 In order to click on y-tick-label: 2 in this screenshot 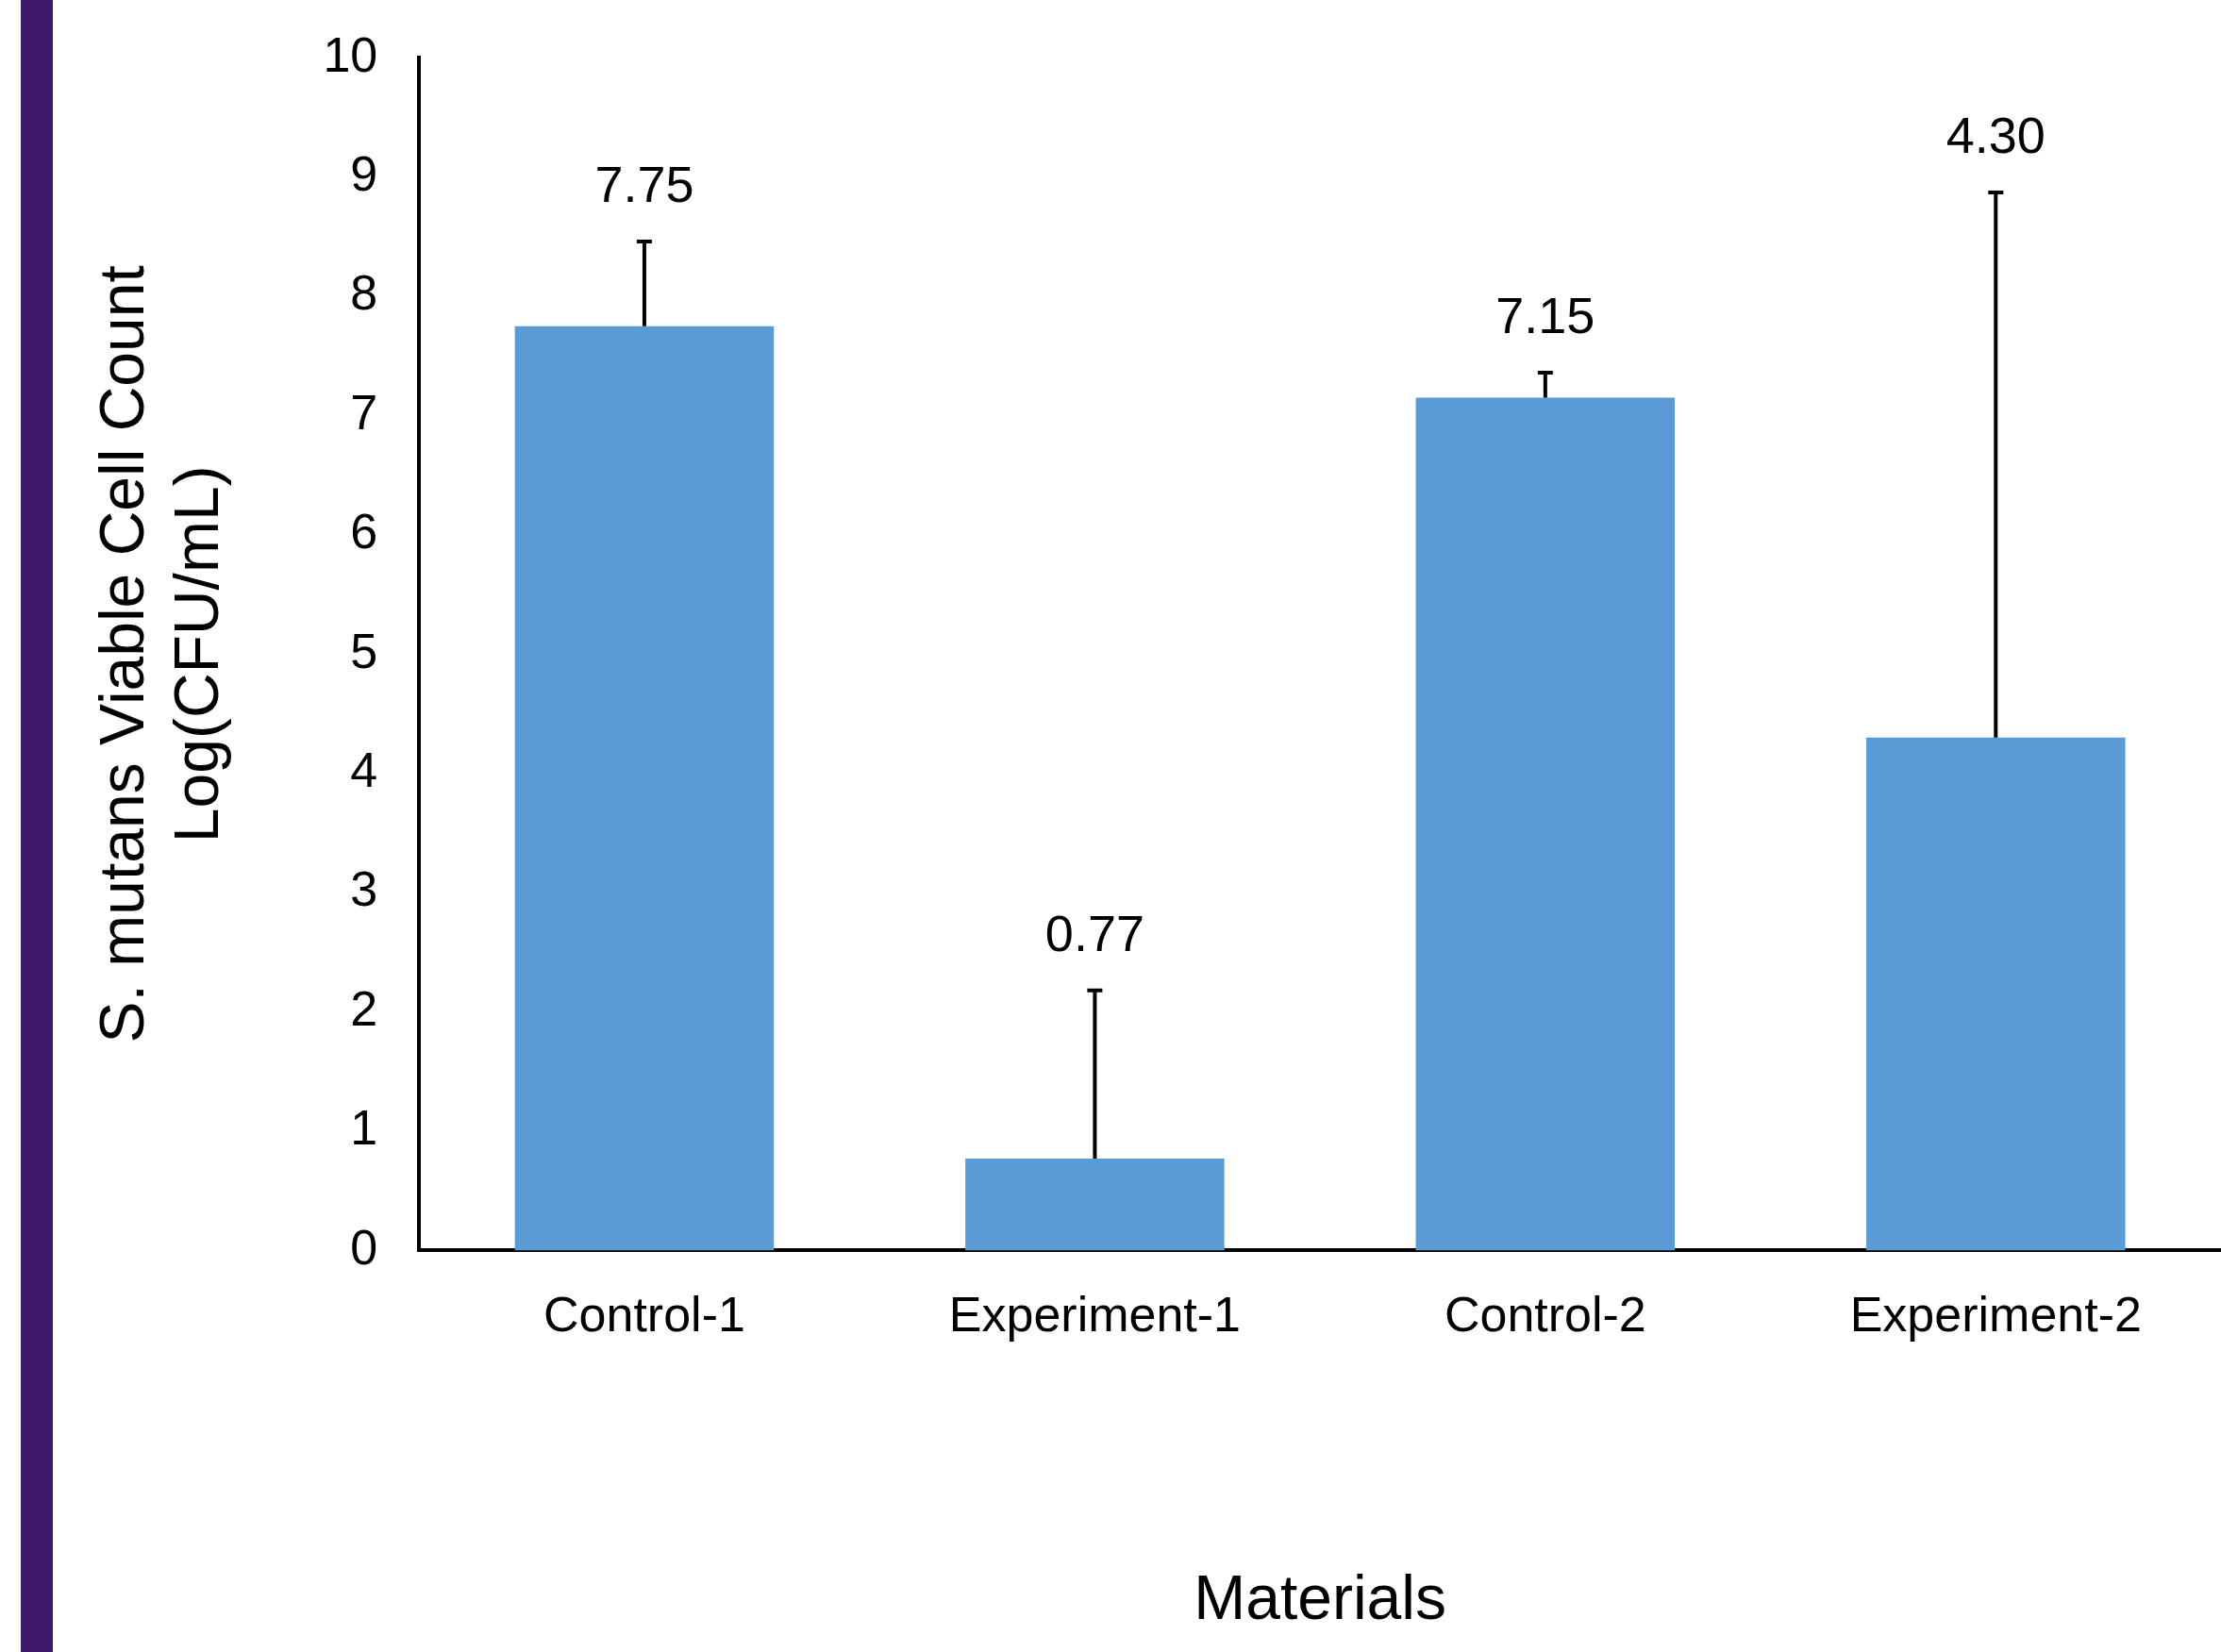, I will do `click(364, 1008)`.